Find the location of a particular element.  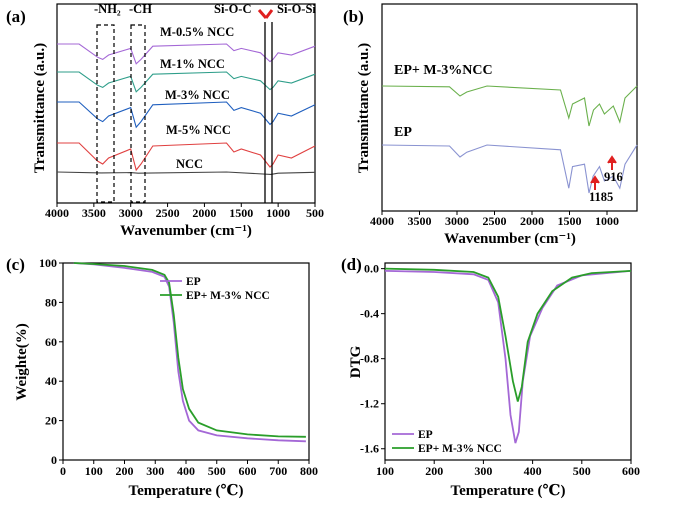

tick-label-b: 1000 is located at coordinates (607, 221).